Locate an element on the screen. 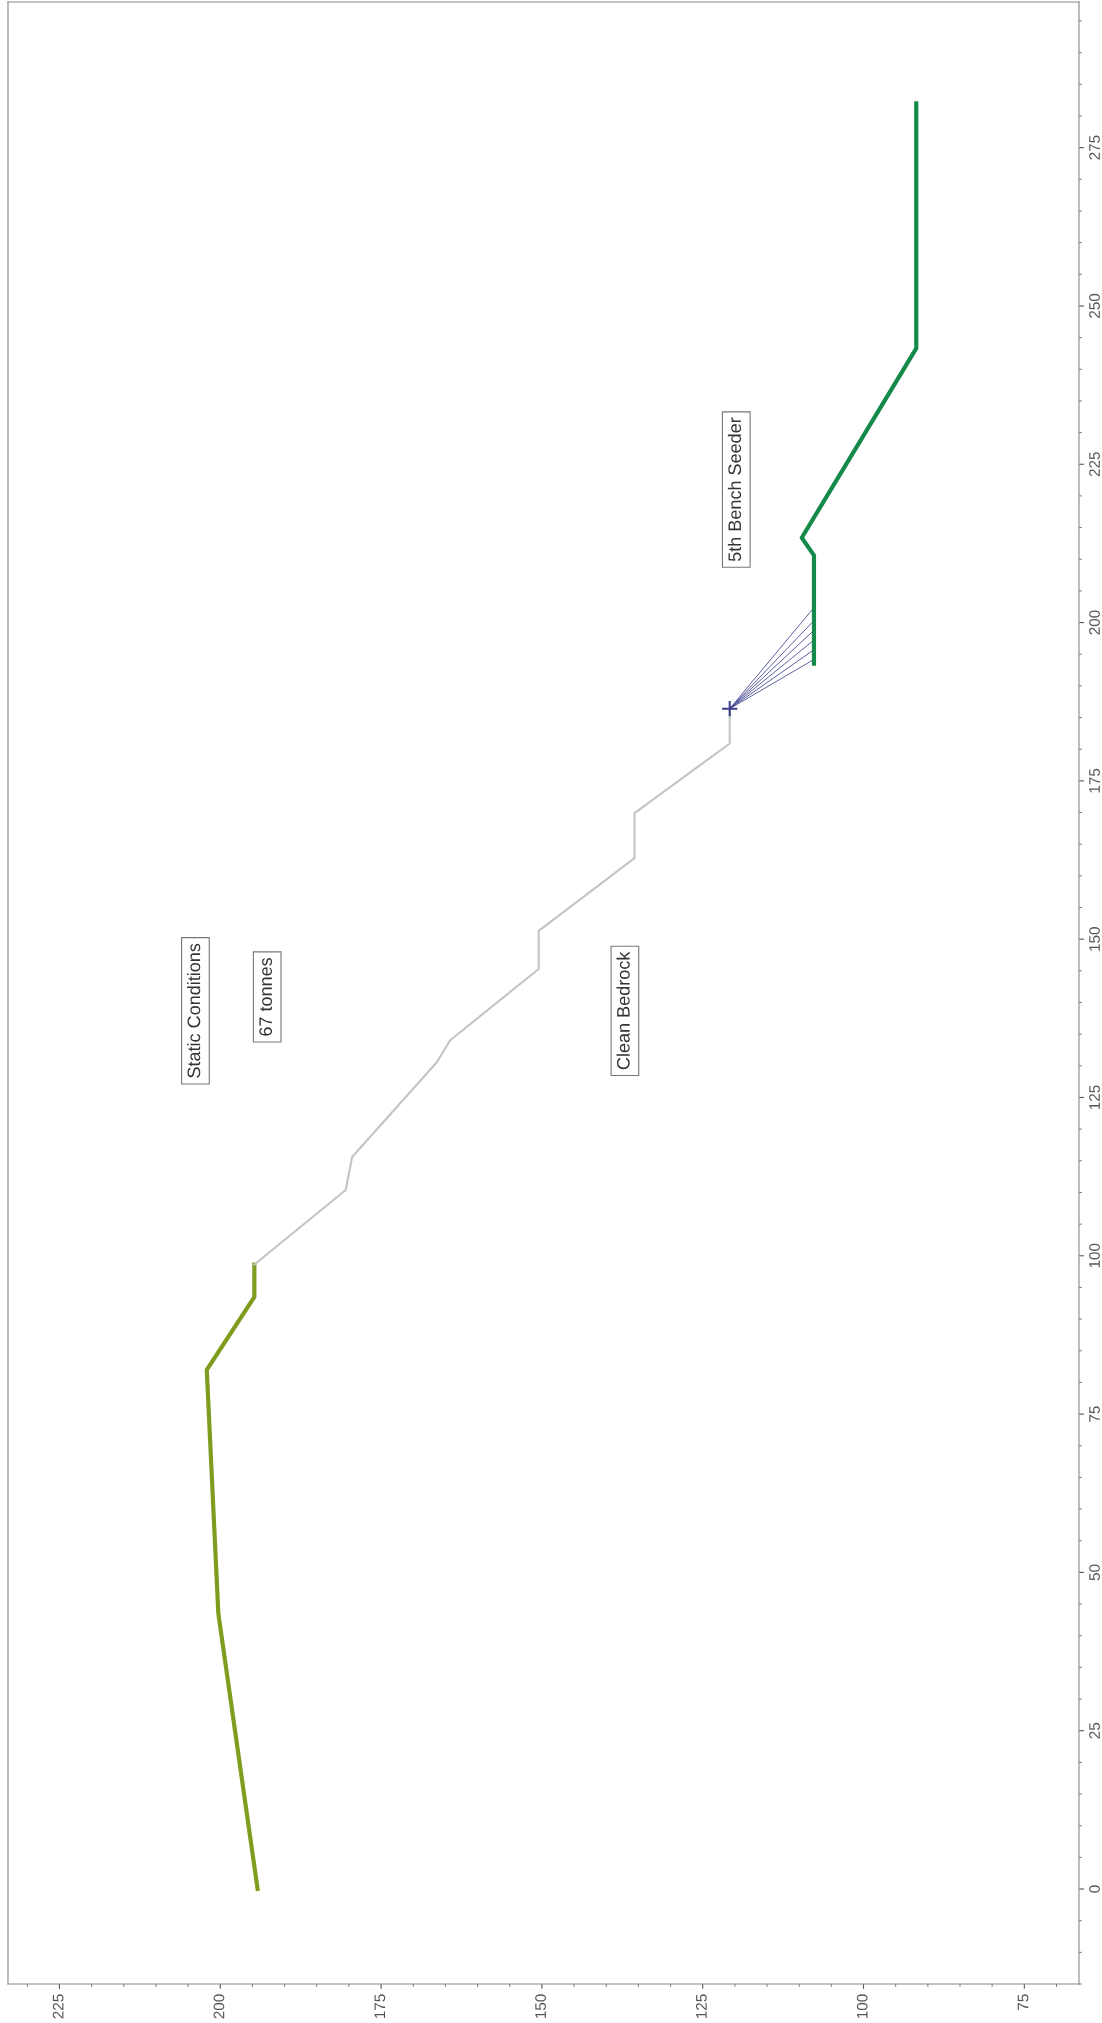 The image size is (1102, 2023). x-tick-label: 175 is located at coordinates (380, 2006).